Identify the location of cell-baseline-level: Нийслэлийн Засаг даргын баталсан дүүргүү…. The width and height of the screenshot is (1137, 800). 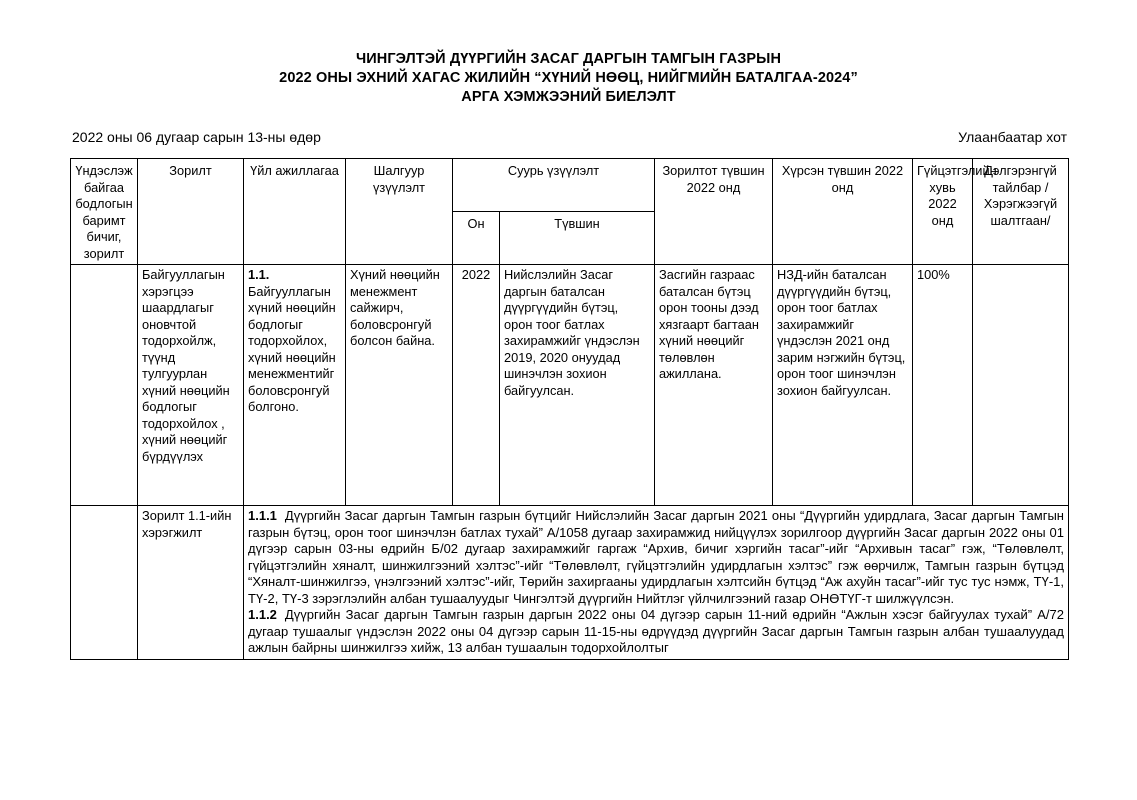
(577, 385).